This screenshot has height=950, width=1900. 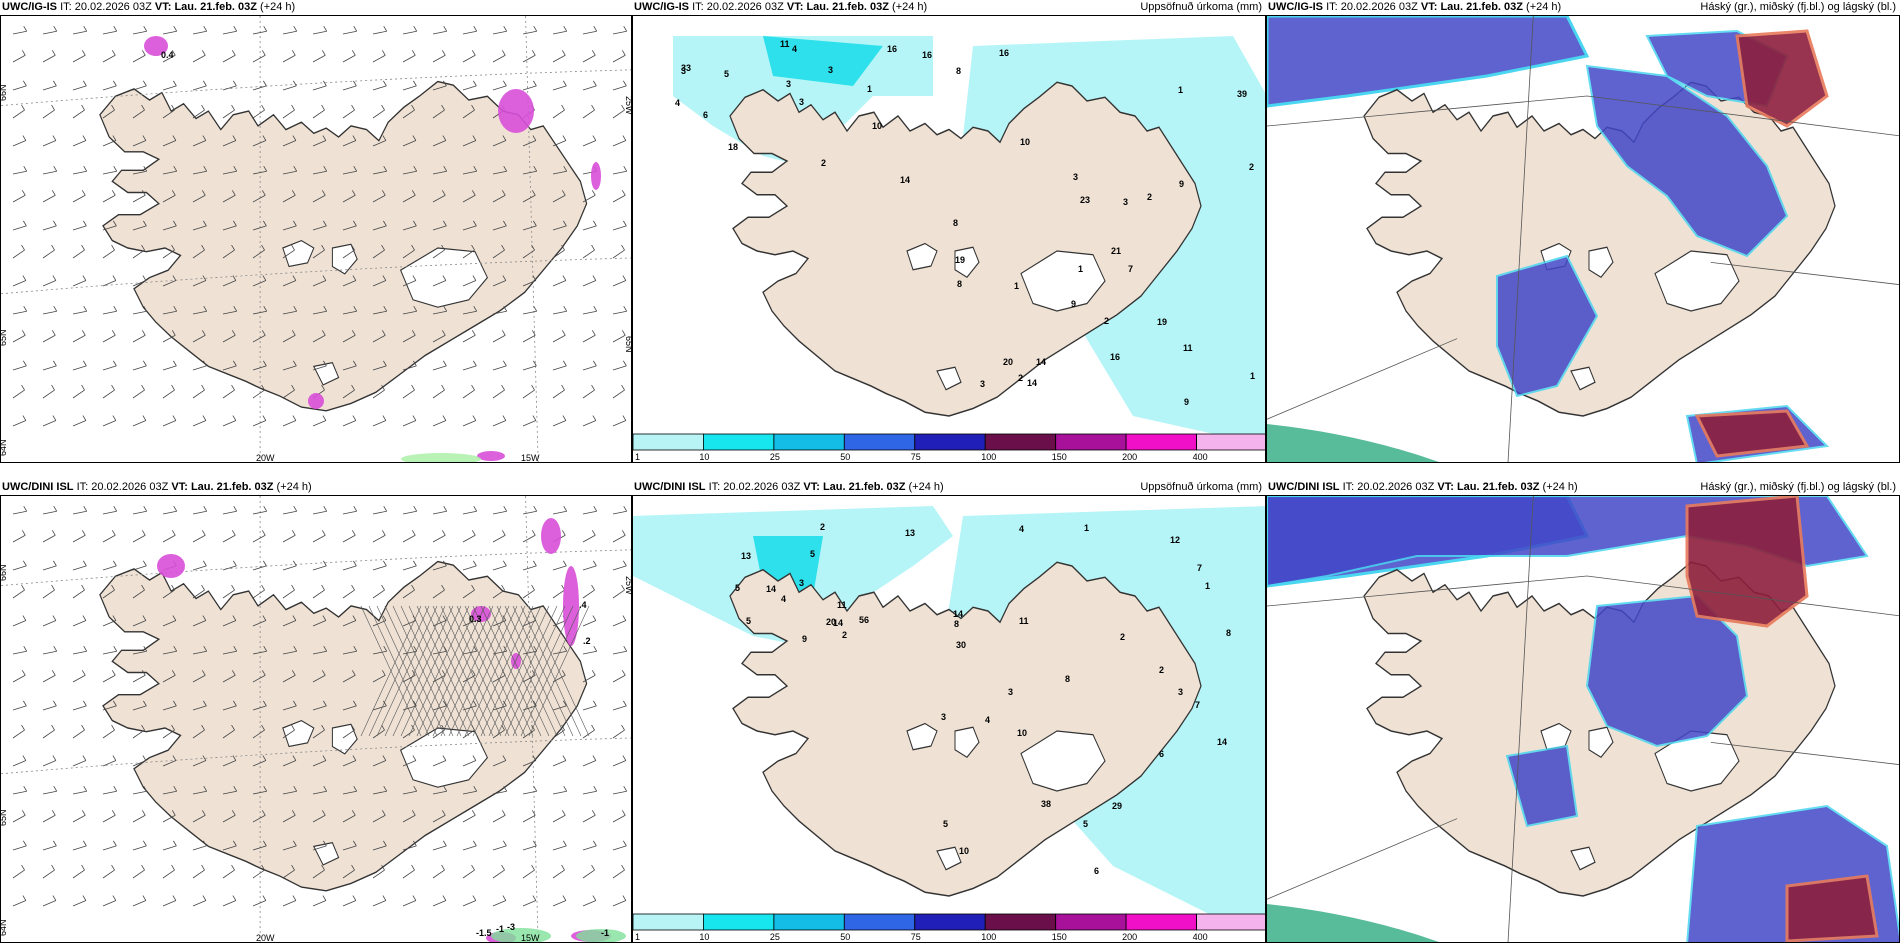 What do you see at coordinates (733, 147) in the screenshot?
I see `precip-value: 18` at bounding box center [733, 147].